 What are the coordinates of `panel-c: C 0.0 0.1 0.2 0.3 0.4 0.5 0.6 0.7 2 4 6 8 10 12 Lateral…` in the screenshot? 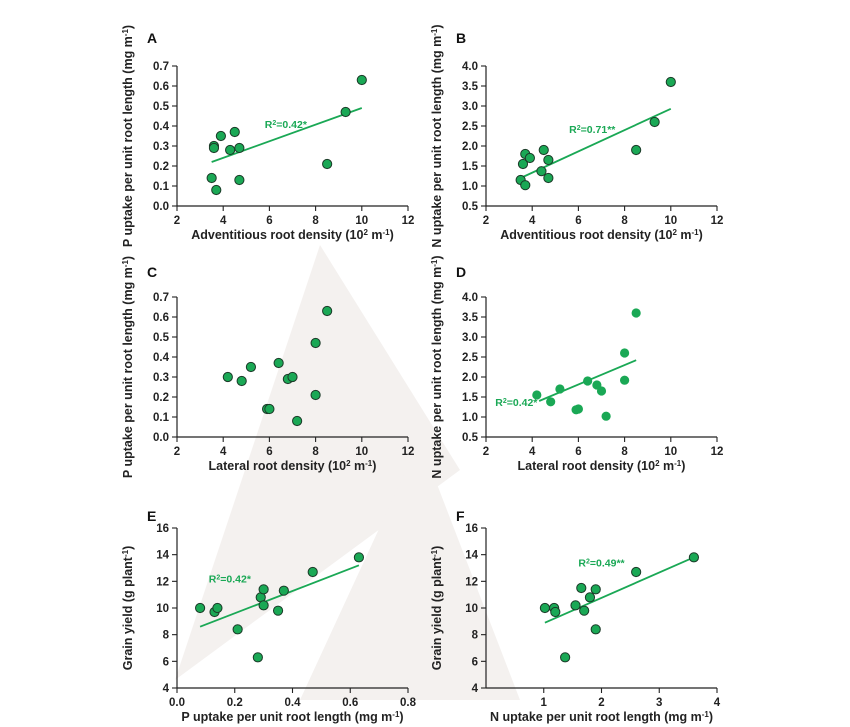 It's located at (268, 367).